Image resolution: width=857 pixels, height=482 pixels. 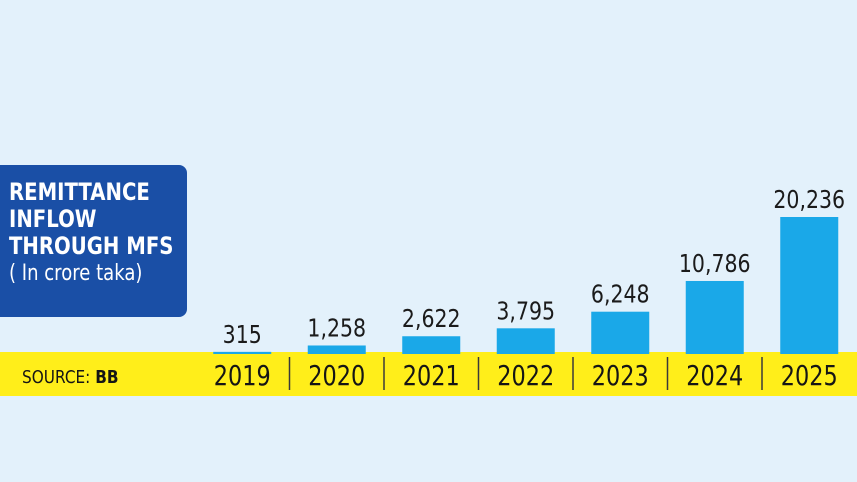 I want to click on chart-title-line-2: INFLOW, so click(x=53, y=219).